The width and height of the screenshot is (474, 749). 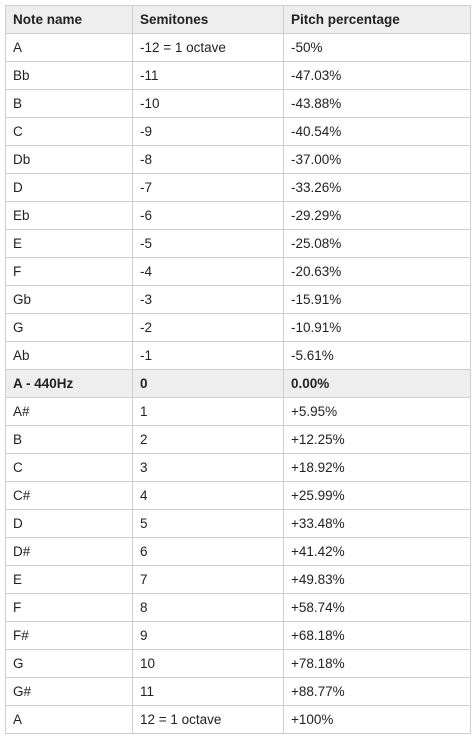 What do you see at coordinates (208, 327) in the screenshot?
I see `semitones-cell: -2` at bounding box center [208, 327].